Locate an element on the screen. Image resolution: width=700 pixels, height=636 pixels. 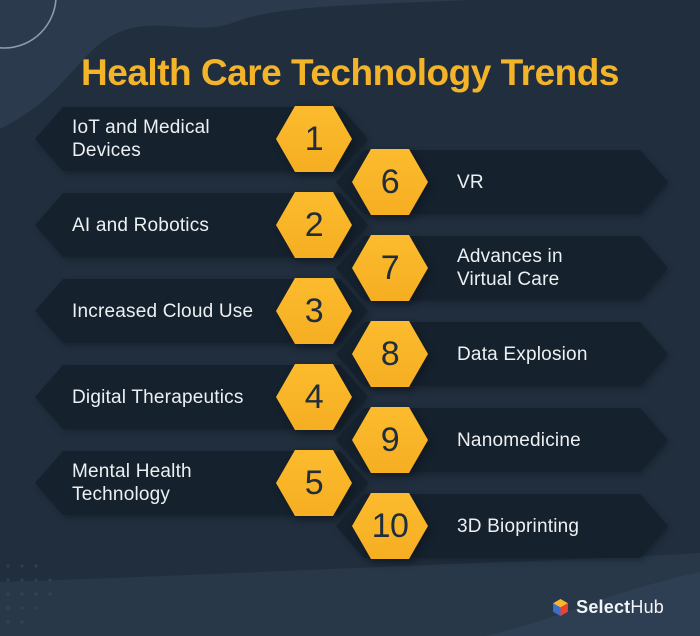
number-badge: 6 is located at coordinates (390, 182).